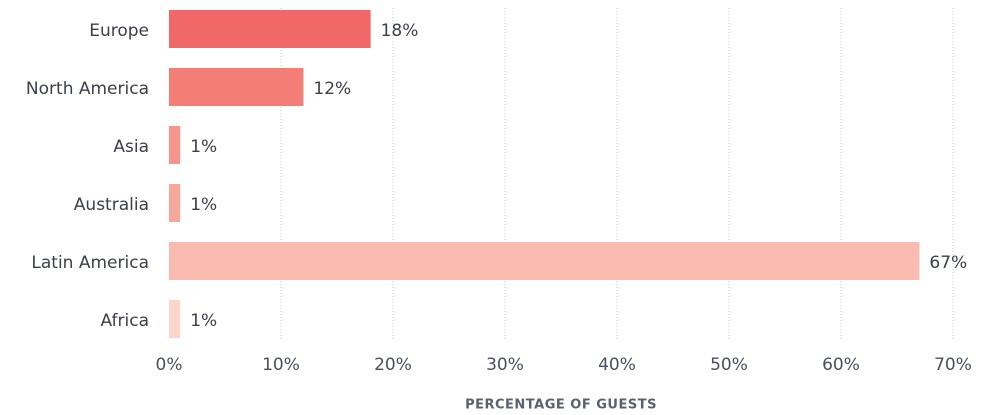 This screenshot has width=995, height=415. What do you see at coordinates (948, 263) in the screenshot?
I see `value-label: 67%` at bounding box center [948, 263].